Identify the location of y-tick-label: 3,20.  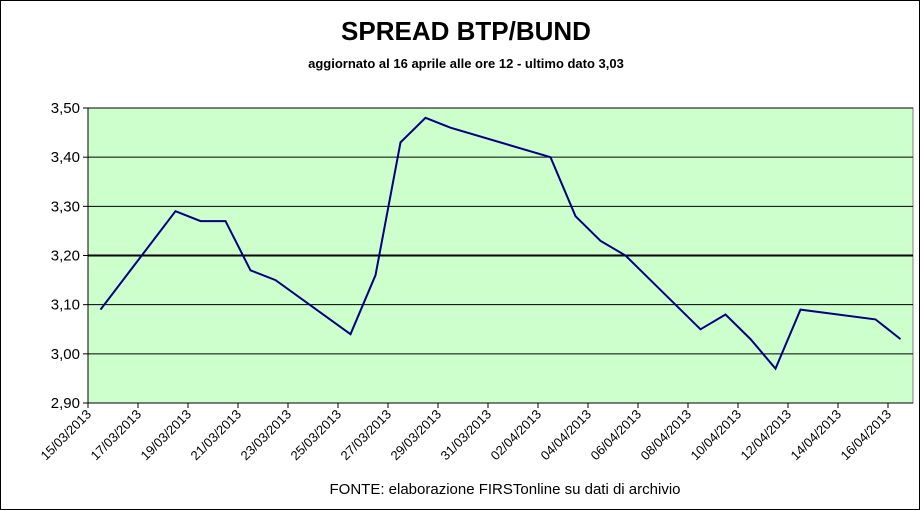
(65, 256).